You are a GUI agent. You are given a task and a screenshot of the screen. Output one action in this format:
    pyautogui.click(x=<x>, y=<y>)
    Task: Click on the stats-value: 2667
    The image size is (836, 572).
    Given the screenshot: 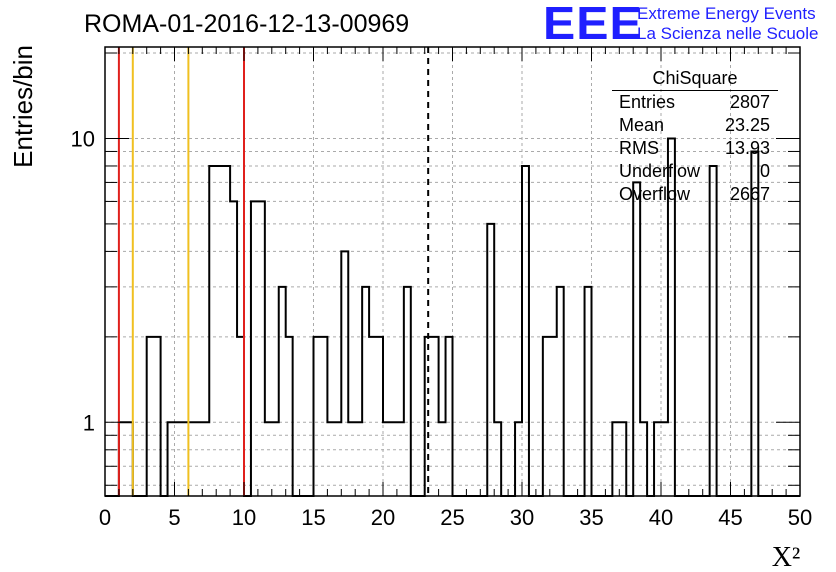 What is the action you would take?
    pyautogui.click(x=749, y=194)
    